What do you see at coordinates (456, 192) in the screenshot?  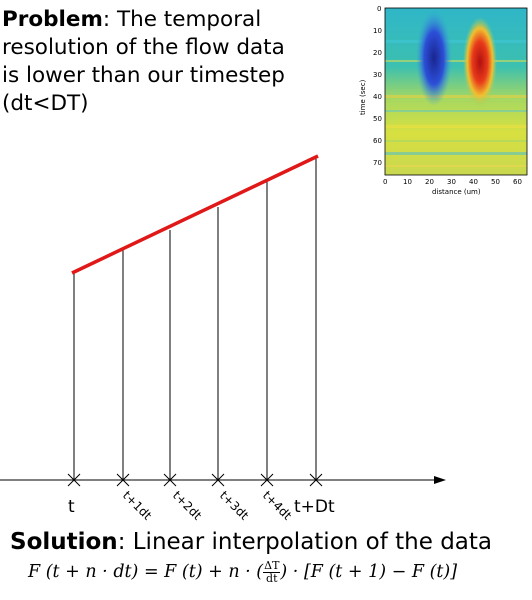 I see `heatmap-xlabel: distance (um)` at bounding box center [456, 192].